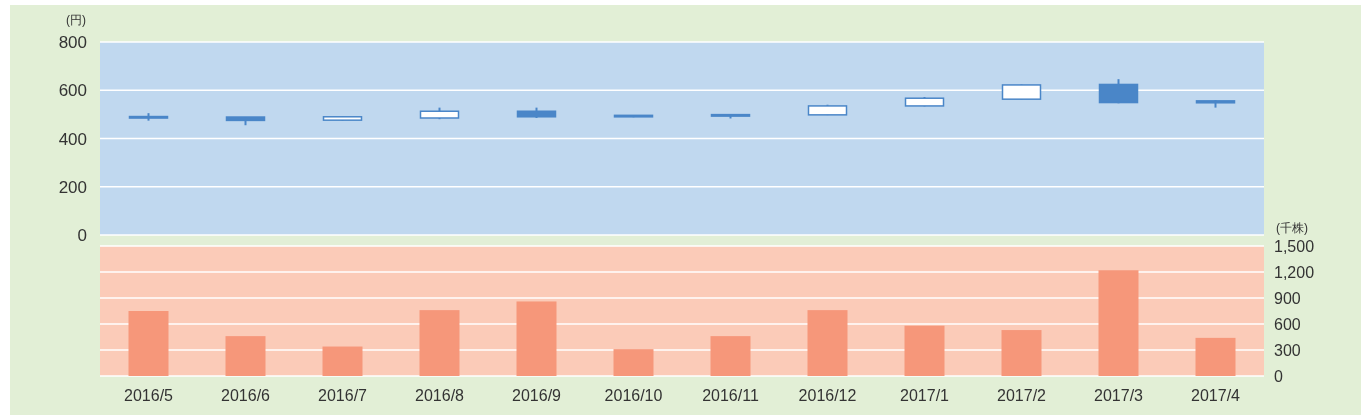 Image resolution: width=1361 pixels, height=415 pixels. Describe the element at coordinates (827, 395) in the screenshot. I see `x-tick-label: 2016/12` at that location.